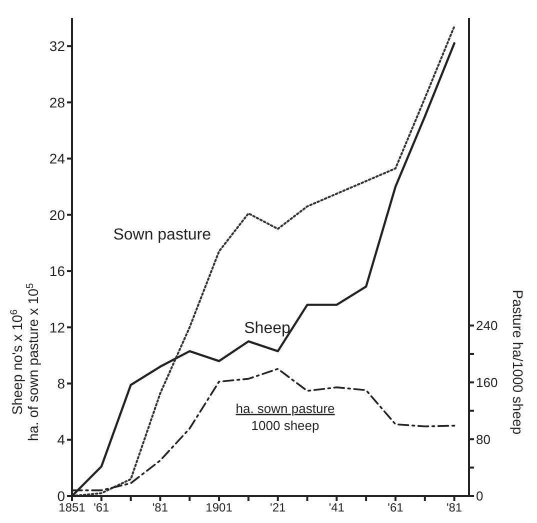 The image size is (537, 523). What do you see at coordinates (61, 440) in the screenshot?
I see `y-tick-label: 4` at bounding box center [61, 440].